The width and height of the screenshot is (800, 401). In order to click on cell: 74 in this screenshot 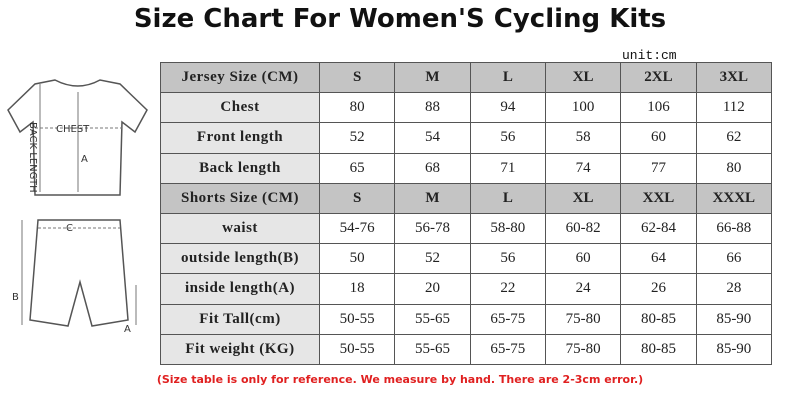, I will do `click(583, 168)`.